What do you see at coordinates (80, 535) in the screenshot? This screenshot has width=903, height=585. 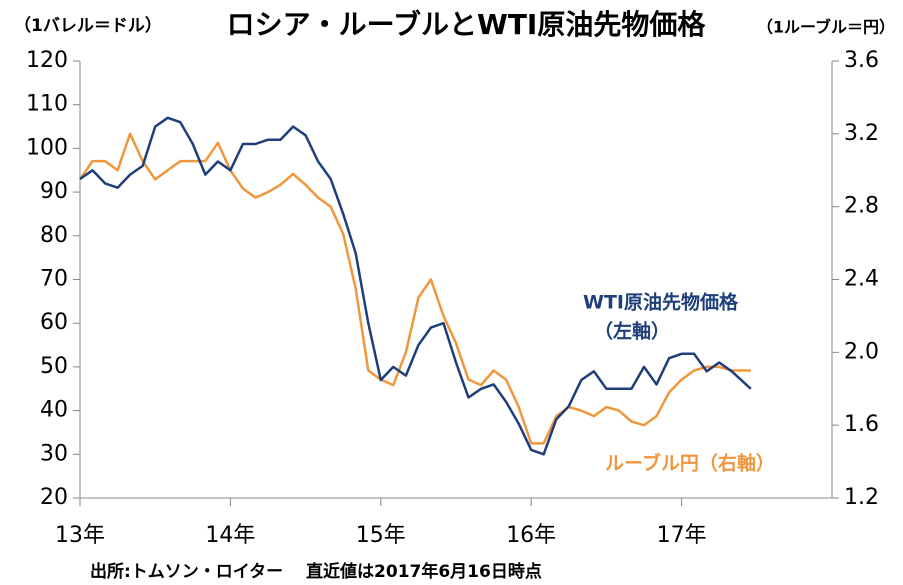 I see `x-tick-label: 13年` at bounding box center [80, 535].